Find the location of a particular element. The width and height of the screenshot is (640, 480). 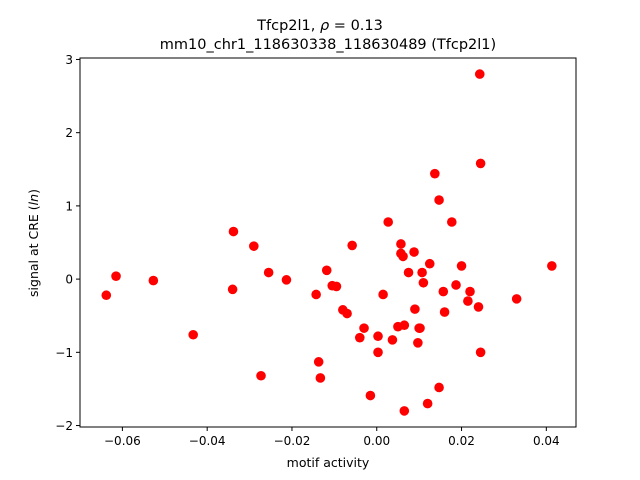

title-rho-value: = 0.13 is located at coordinates (356, 26).